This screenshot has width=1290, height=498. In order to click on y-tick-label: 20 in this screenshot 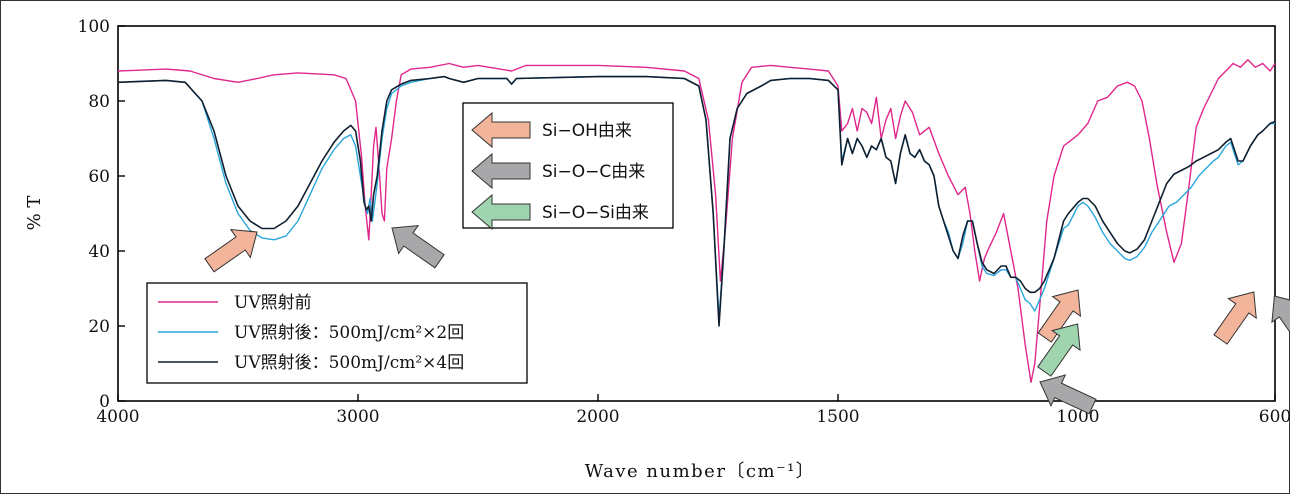, I will do `click(99, 327)`.